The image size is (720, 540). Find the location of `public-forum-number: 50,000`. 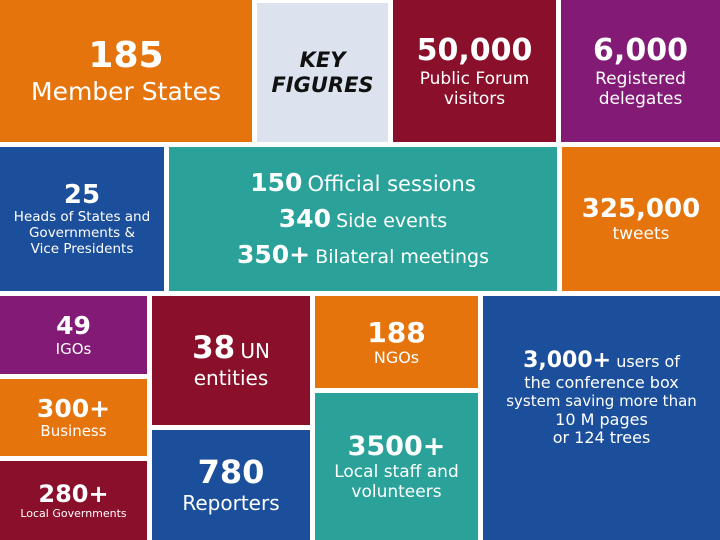

public-forum-number: 50,000 is located at coordinates (474, 51).